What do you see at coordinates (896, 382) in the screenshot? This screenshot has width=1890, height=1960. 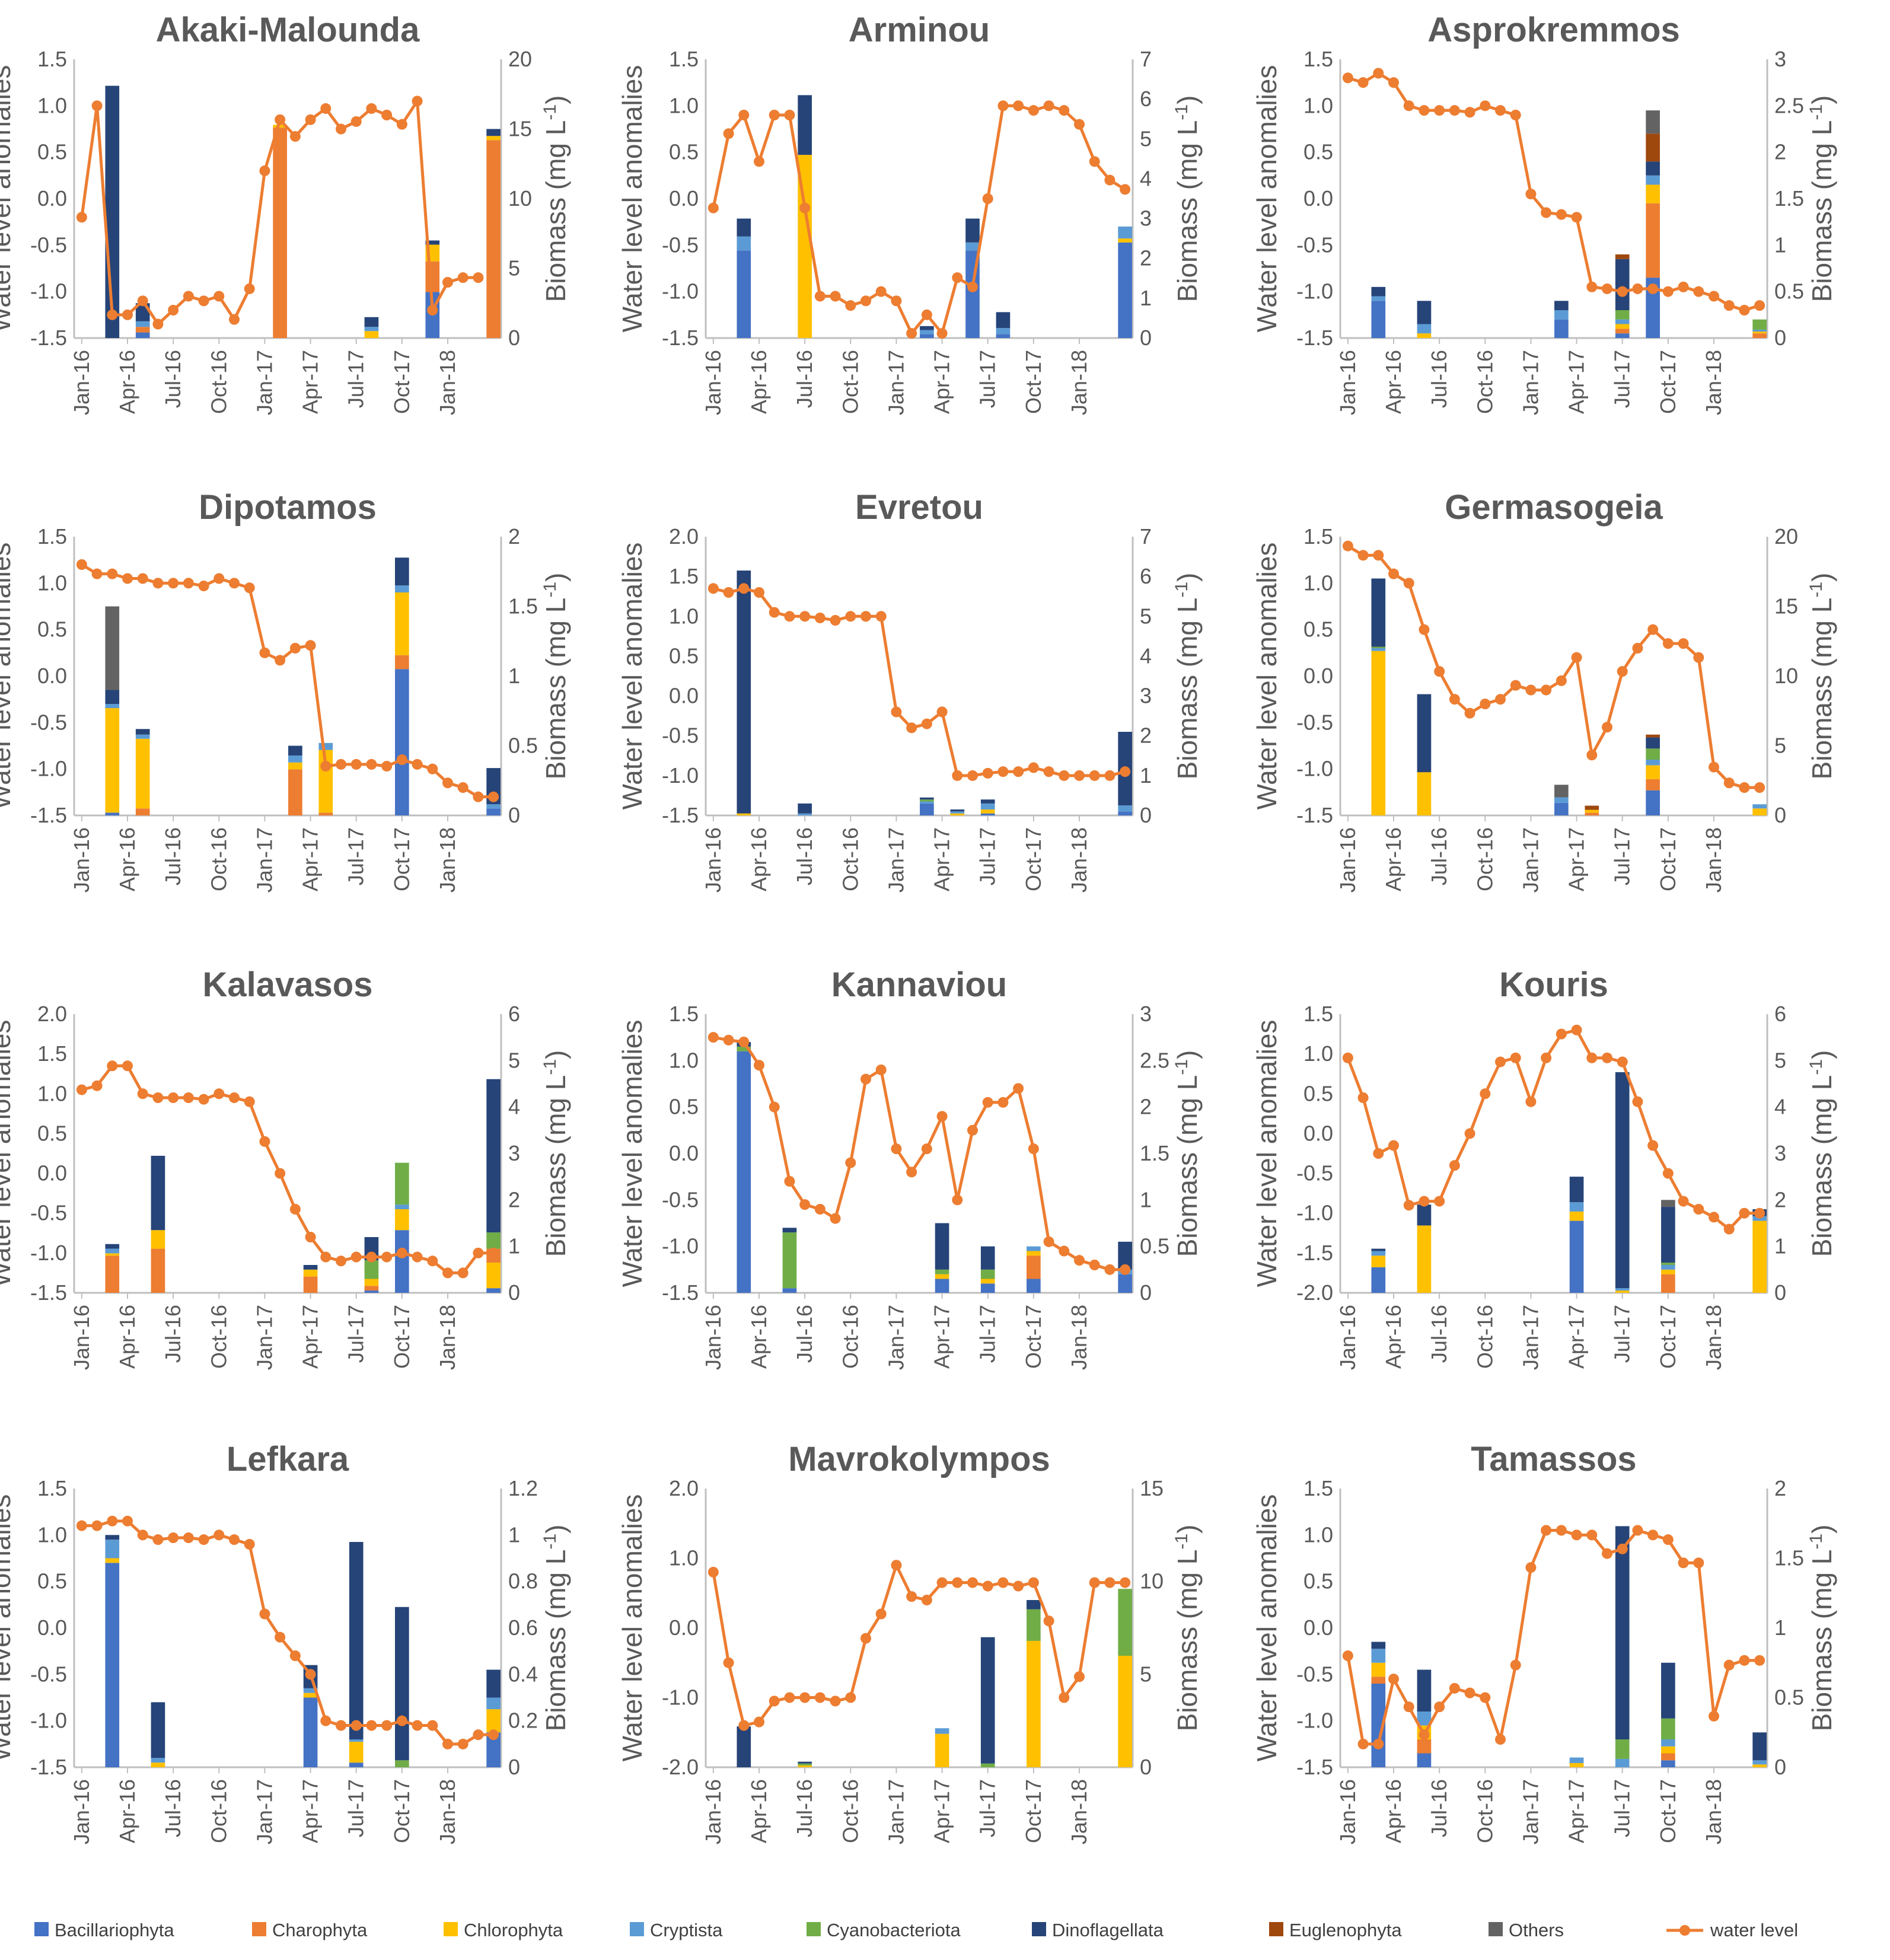 I see `x-tick-label: Jan-17` at bounding box center [896, 382].